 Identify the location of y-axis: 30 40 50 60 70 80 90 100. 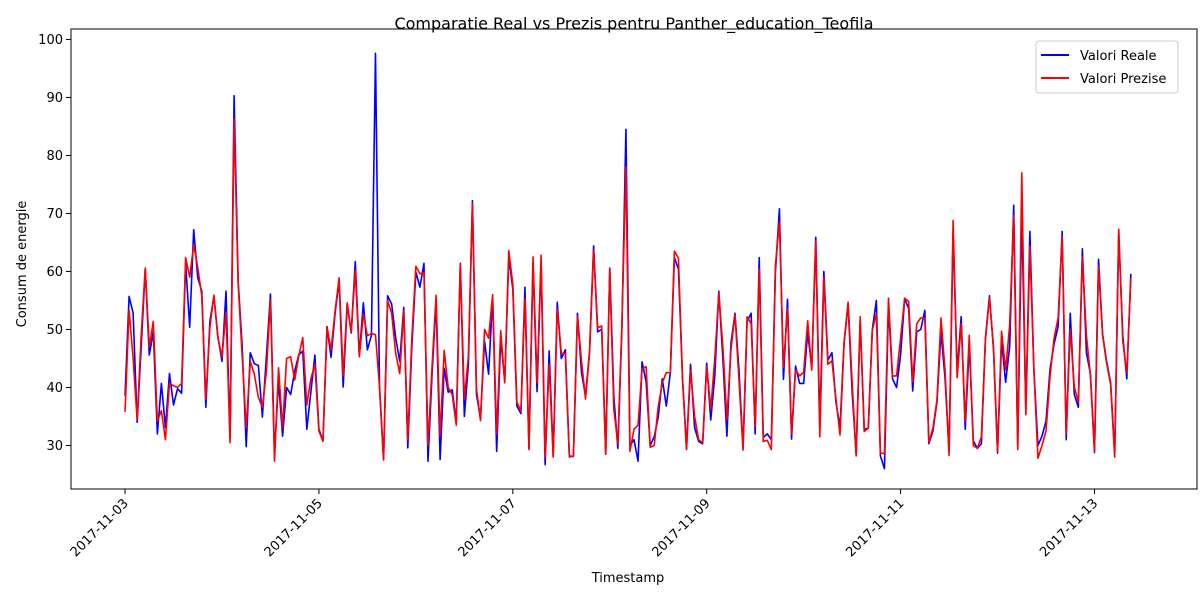
(54, 243).